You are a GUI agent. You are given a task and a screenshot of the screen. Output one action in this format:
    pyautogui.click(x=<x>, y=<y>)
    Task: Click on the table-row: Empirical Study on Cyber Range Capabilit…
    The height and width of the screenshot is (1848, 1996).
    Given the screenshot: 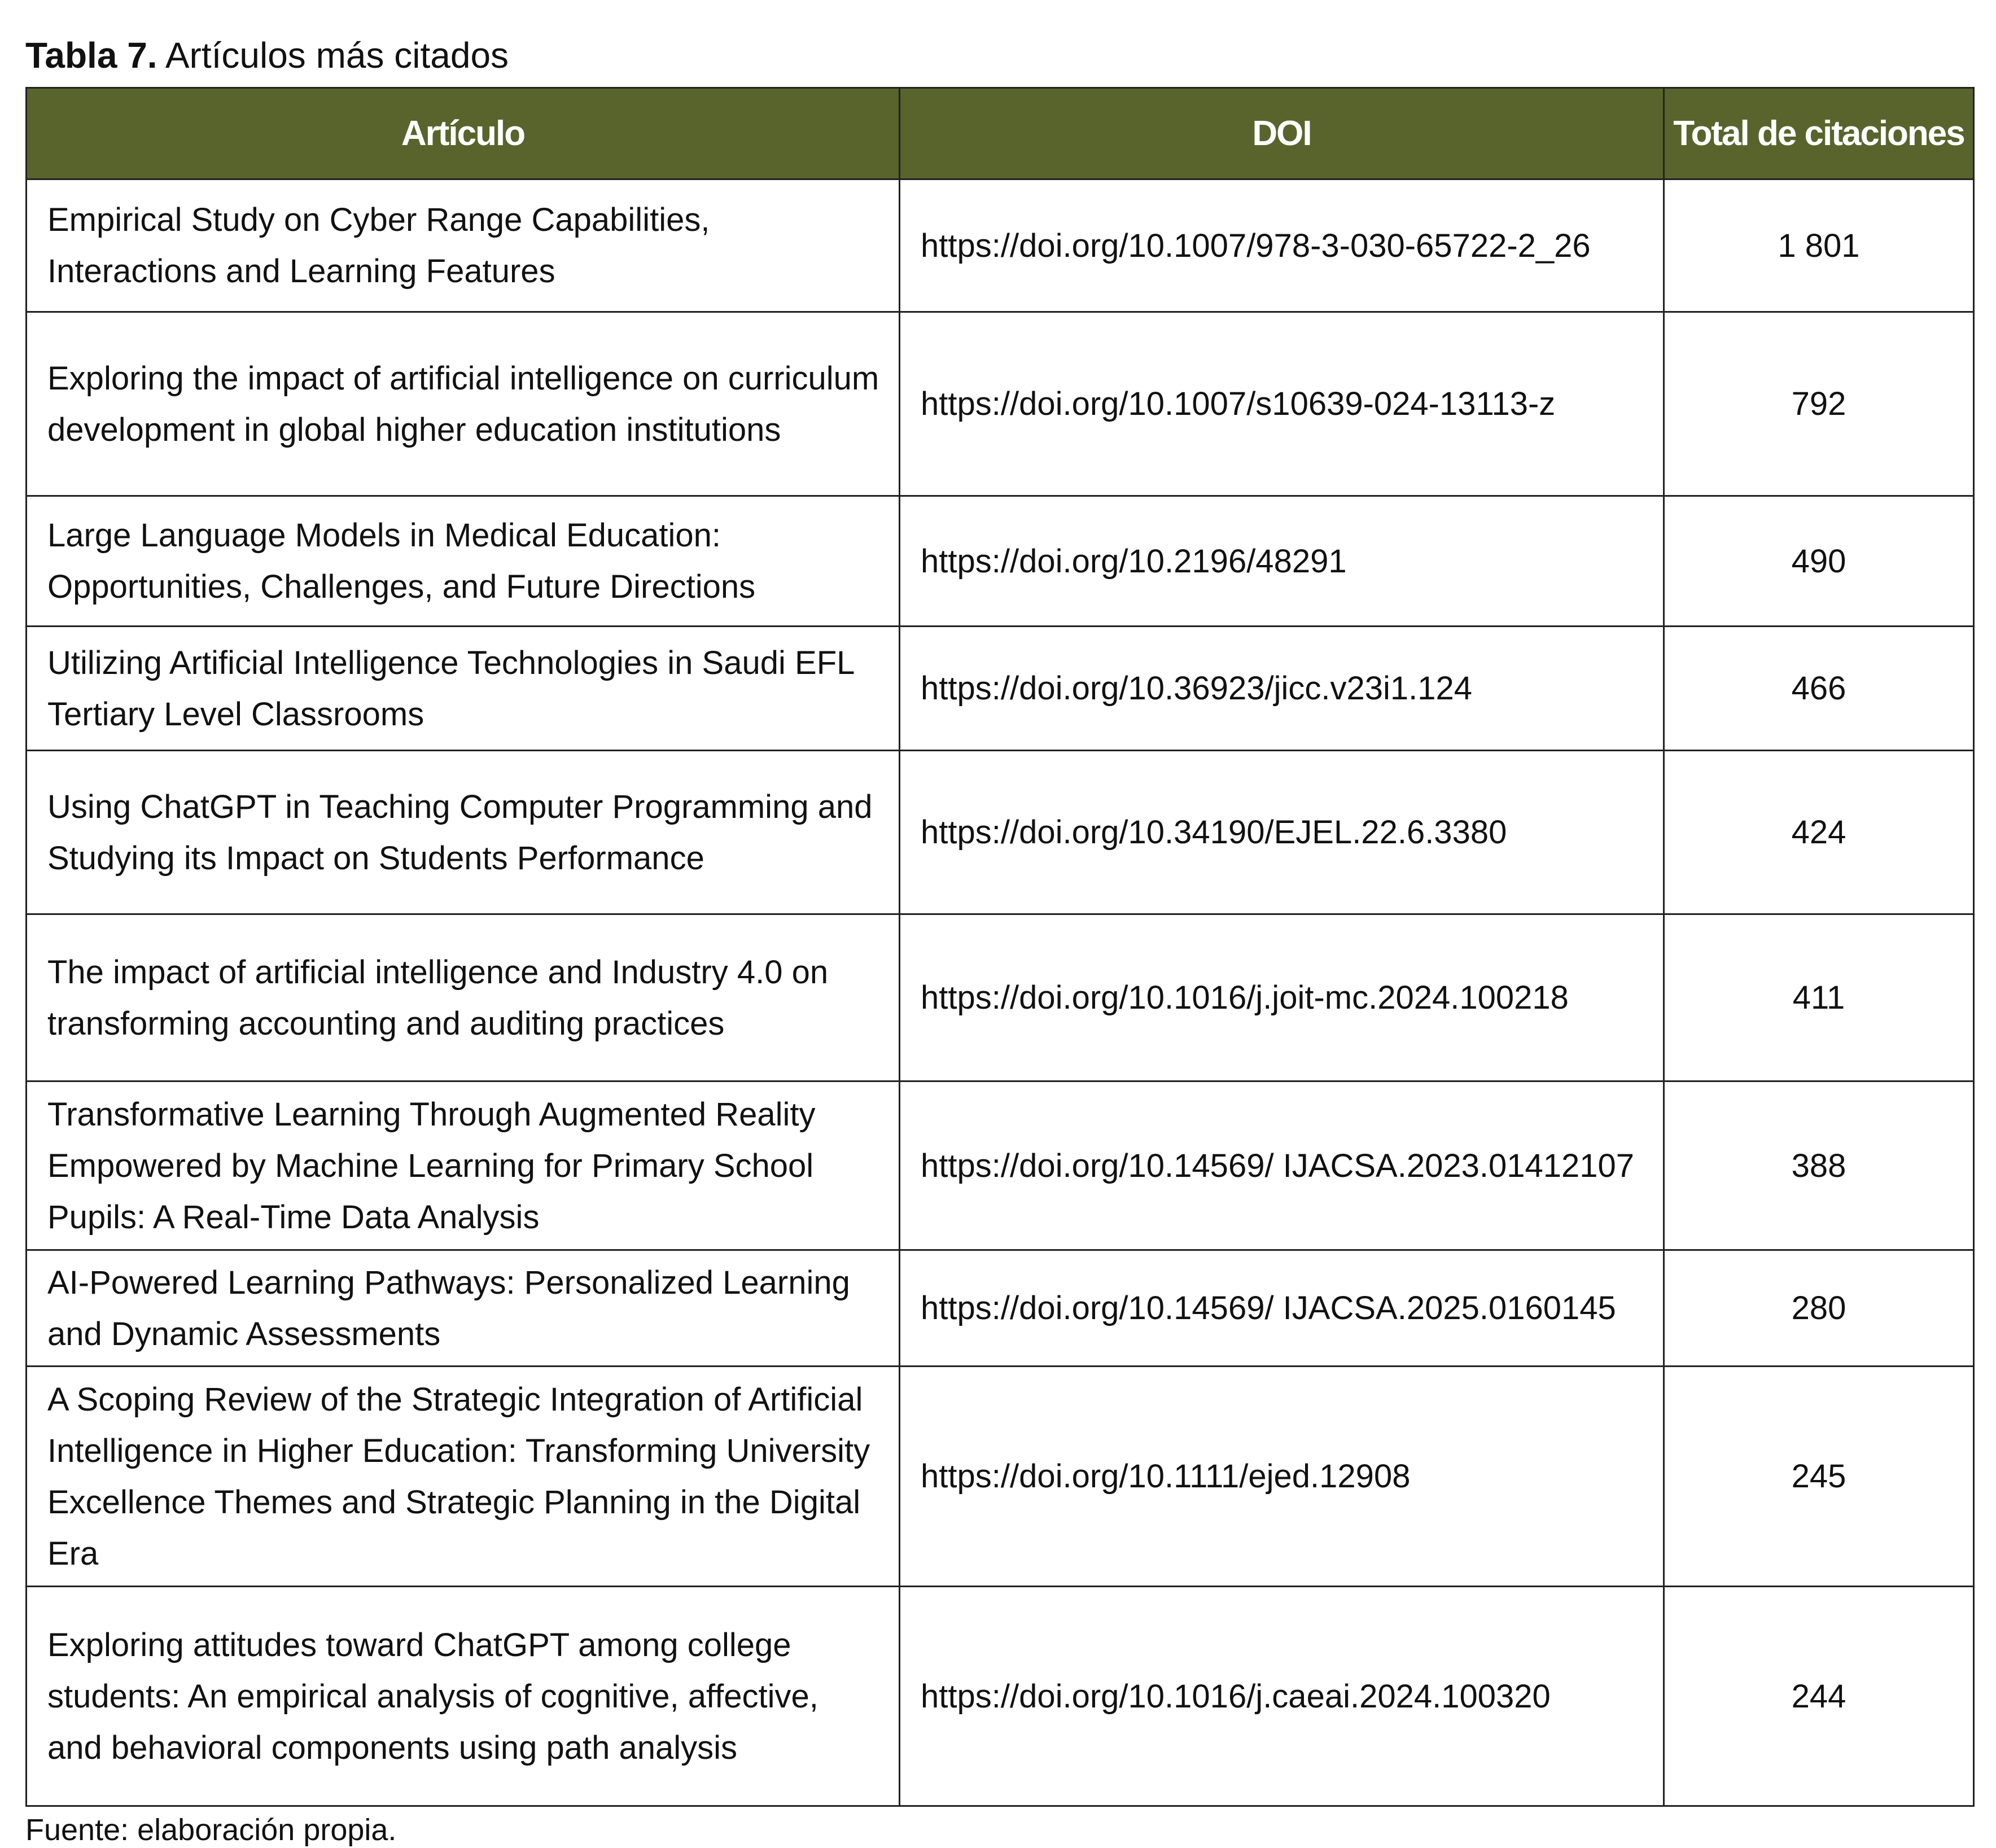 What is the action you would take?
    pyautogui.click(x=1000, y=245)
    